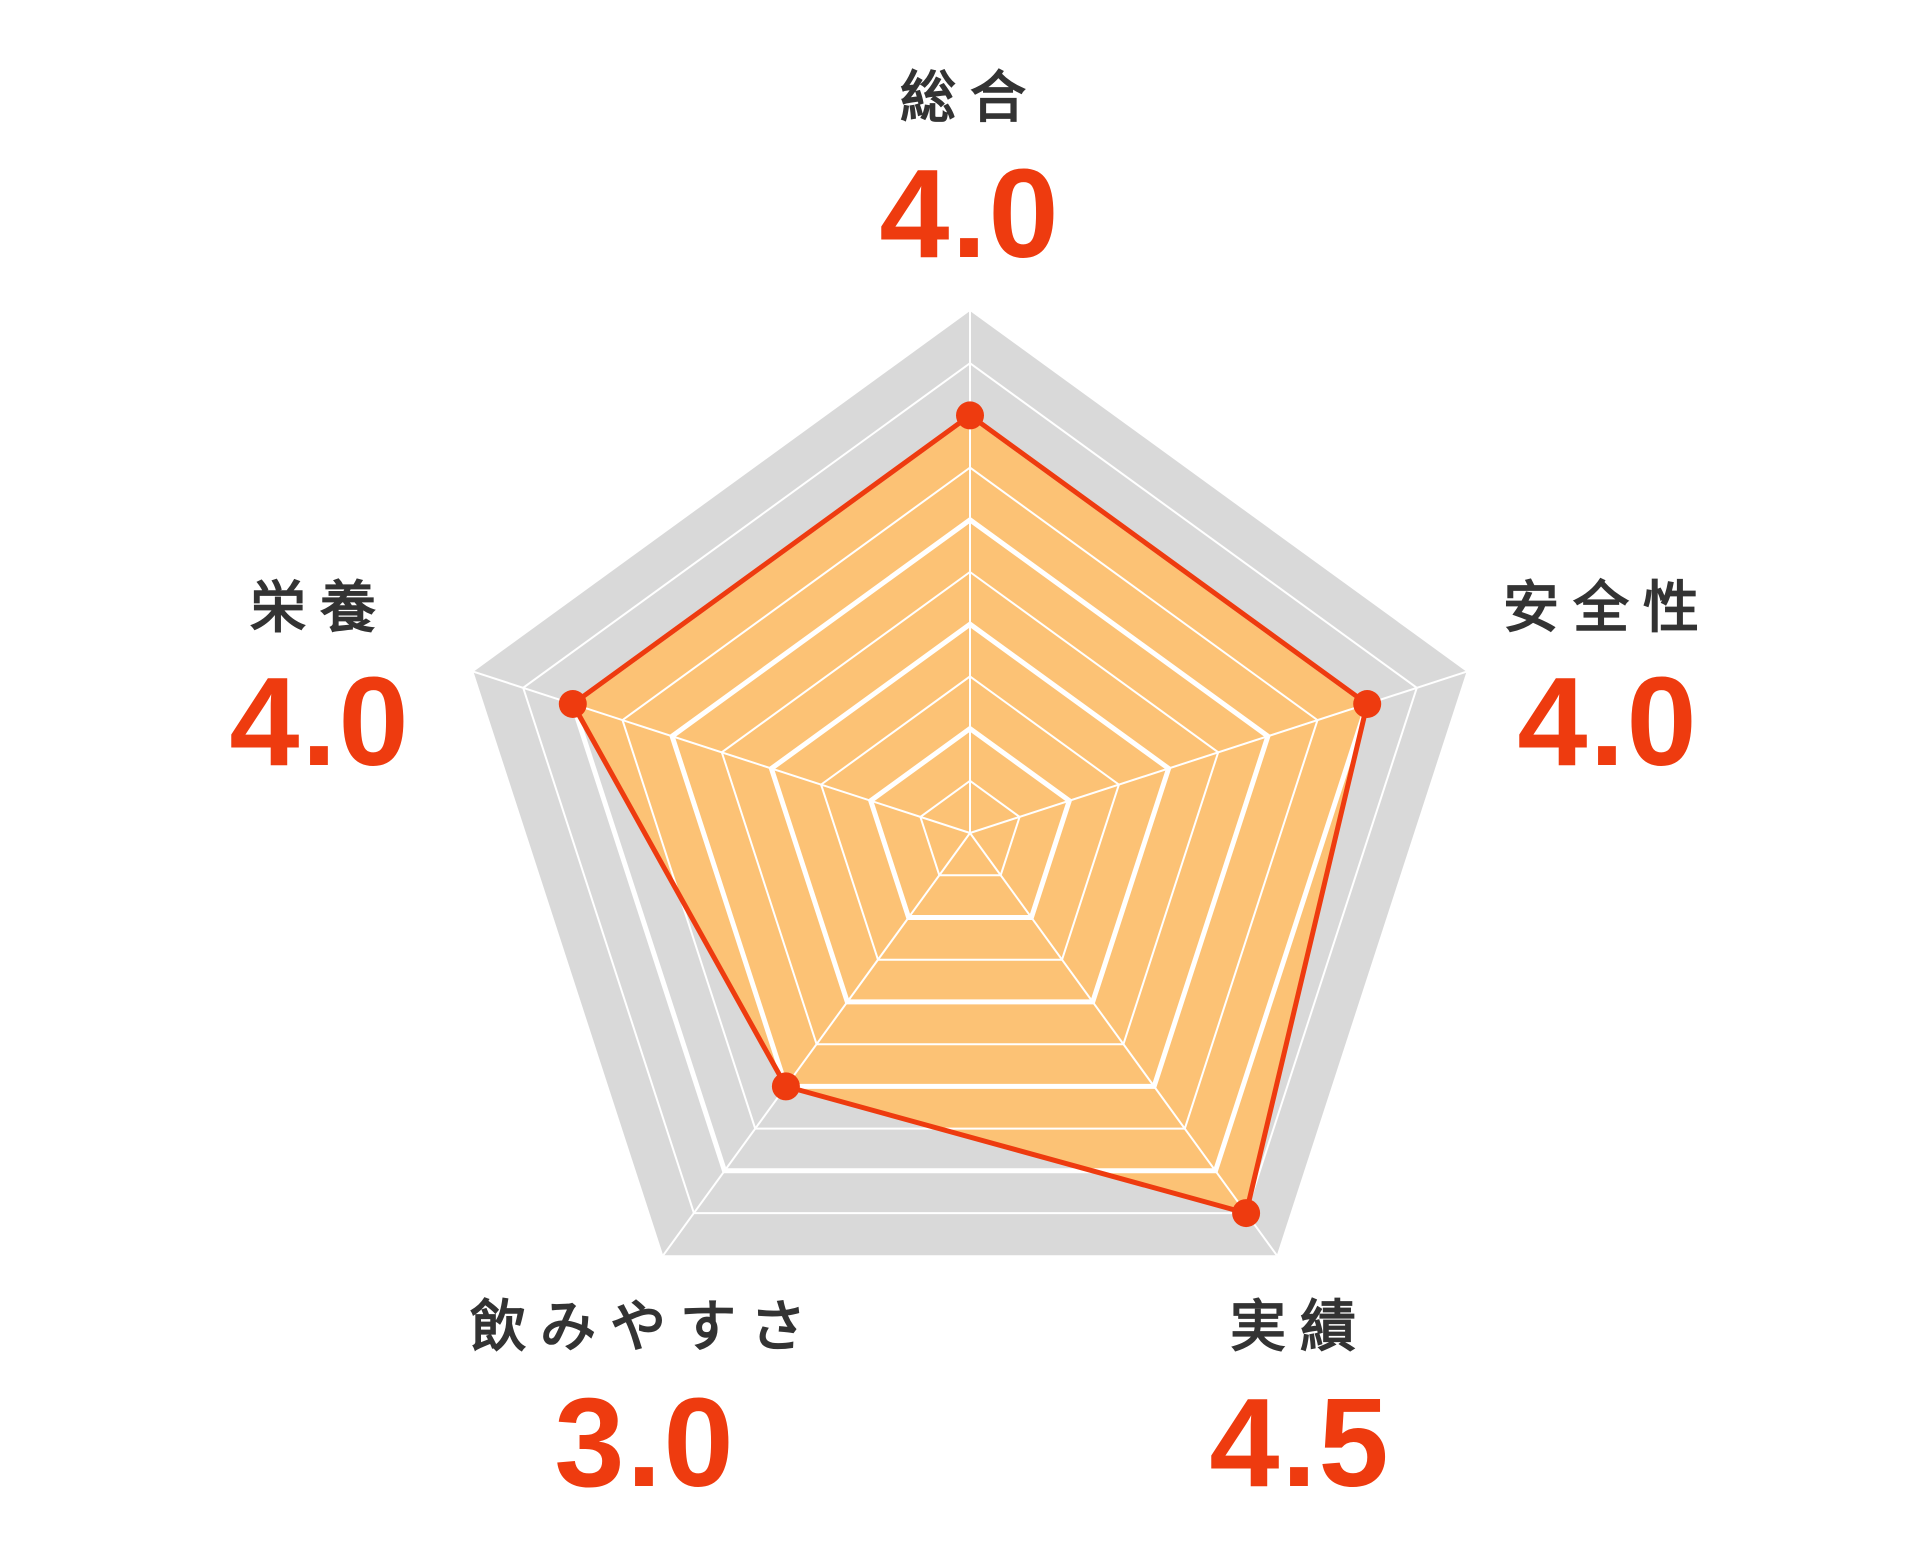  Describe the element at coordinates (320, 608) in the screenshot. I see `axis-label: 栄養` at that location.